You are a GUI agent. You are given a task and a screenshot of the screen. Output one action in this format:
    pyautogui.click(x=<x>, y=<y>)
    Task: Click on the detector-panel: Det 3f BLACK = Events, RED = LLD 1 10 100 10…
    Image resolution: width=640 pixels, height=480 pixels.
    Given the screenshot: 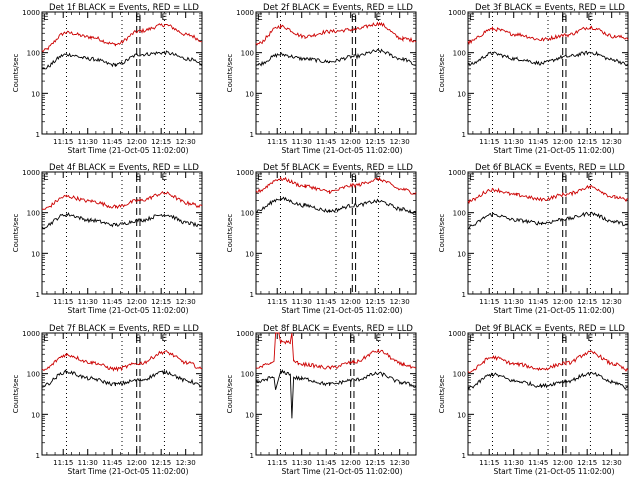 What is the action you would take?
    pyautogui.click(x=533, y=79)
    